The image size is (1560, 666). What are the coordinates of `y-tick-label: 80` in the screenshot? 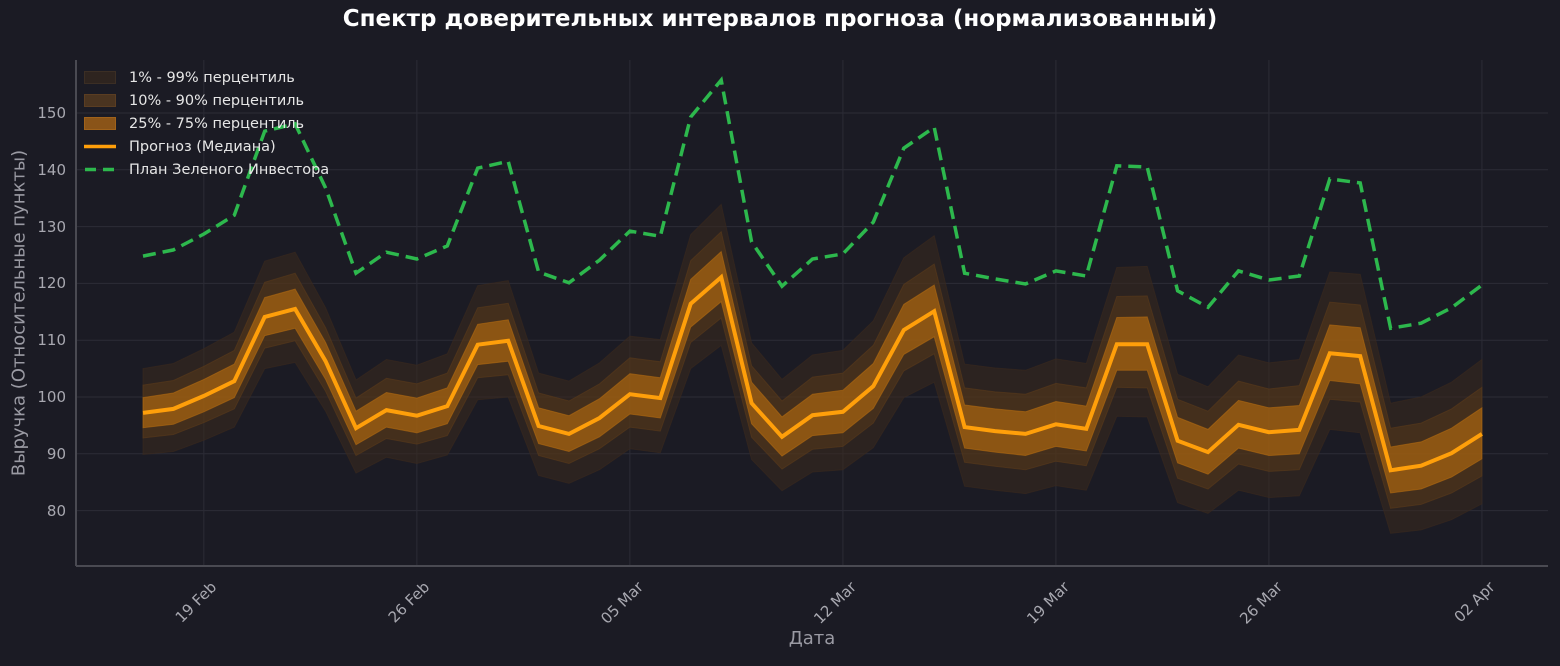 It's located at (56, 510).